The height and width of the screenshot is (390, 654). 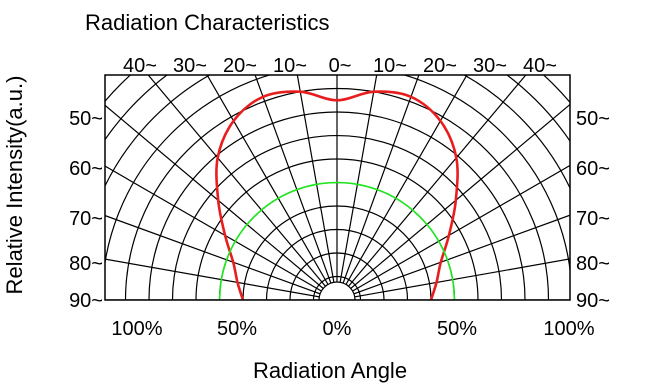 I want to click on y-axis-label: Relative Intensity(a.u.), so click(x=14, y=185).